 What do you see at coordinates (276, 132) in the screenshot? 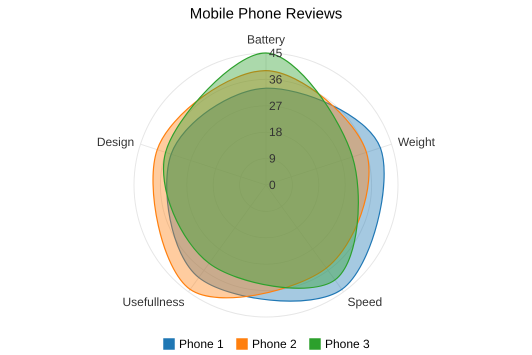
I see `y-tick-label: 18` at bounding box center [276, 132].